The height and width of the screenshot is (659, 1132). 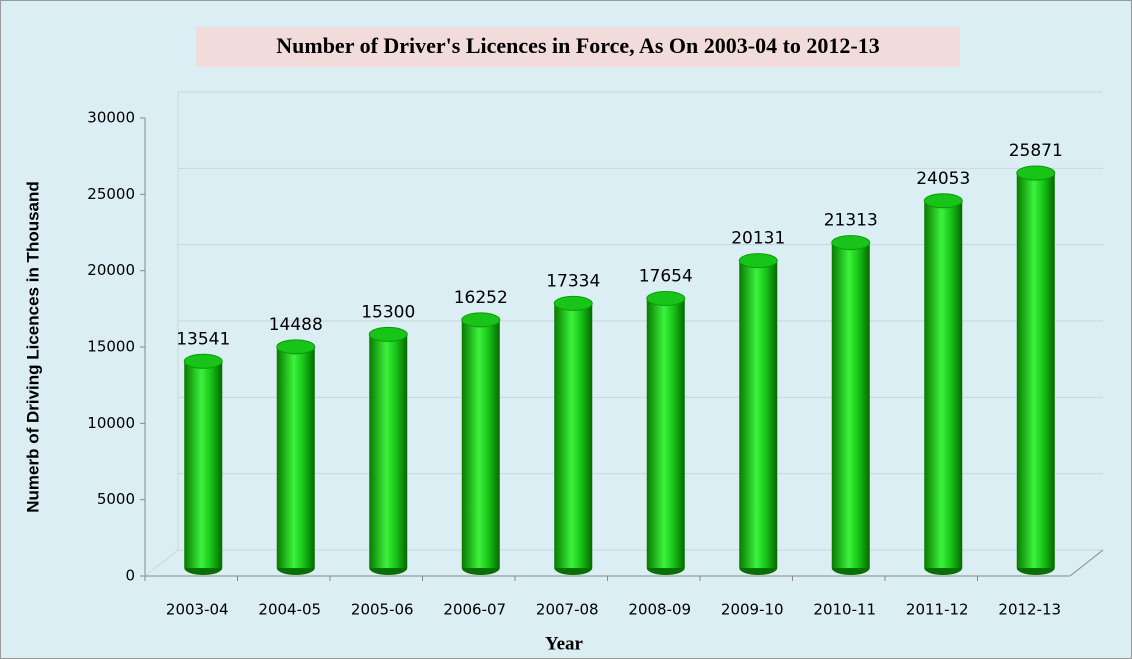 I want to click on x-tick-label: 2011-12, so click(x=937, y=610).